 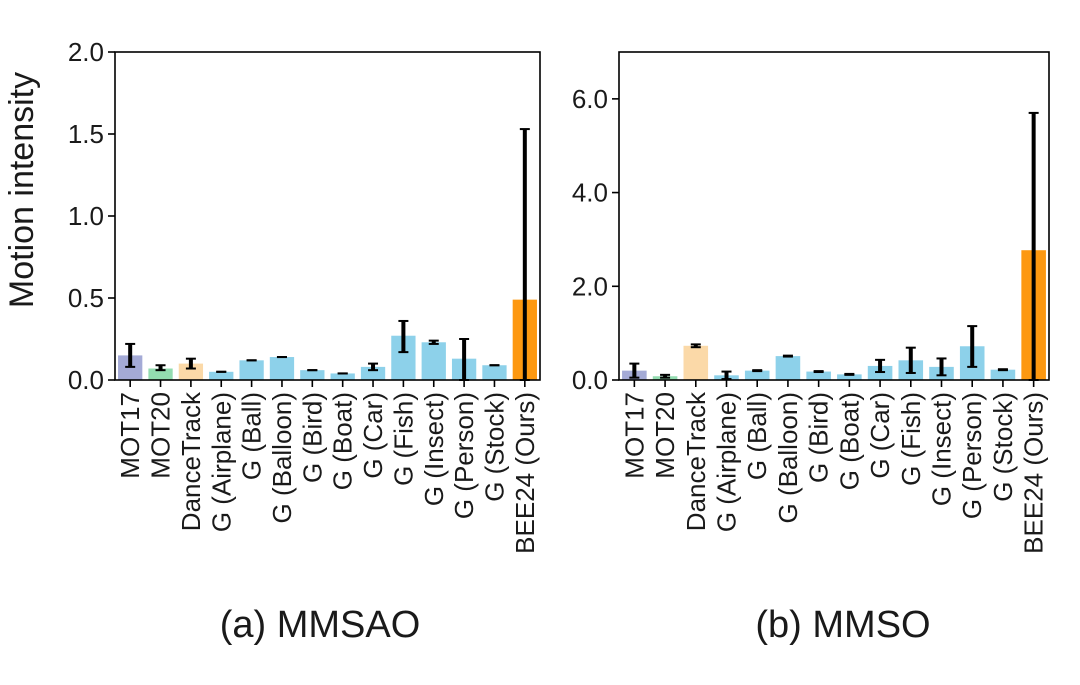 I want to click on panel-caption-mmsao: (a) MMSAO, so click(x=320, y=625).